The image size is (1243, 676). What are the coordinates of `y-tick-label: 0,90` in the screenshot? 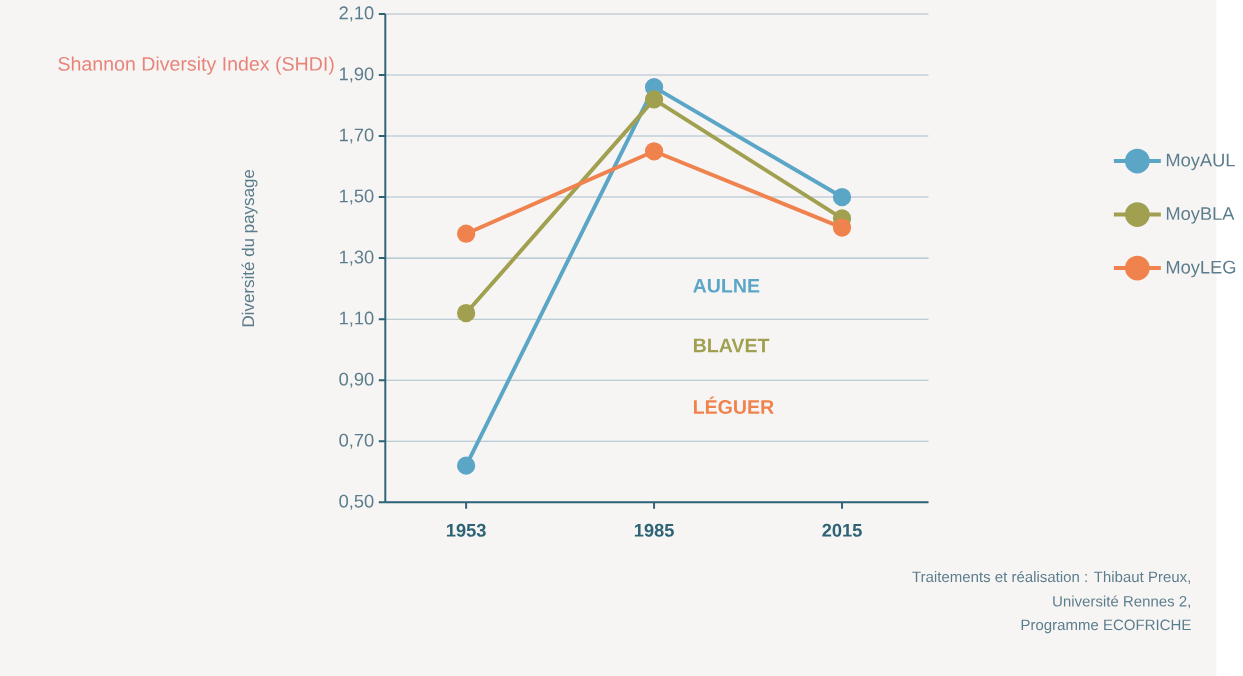 It's located at (356, 380).